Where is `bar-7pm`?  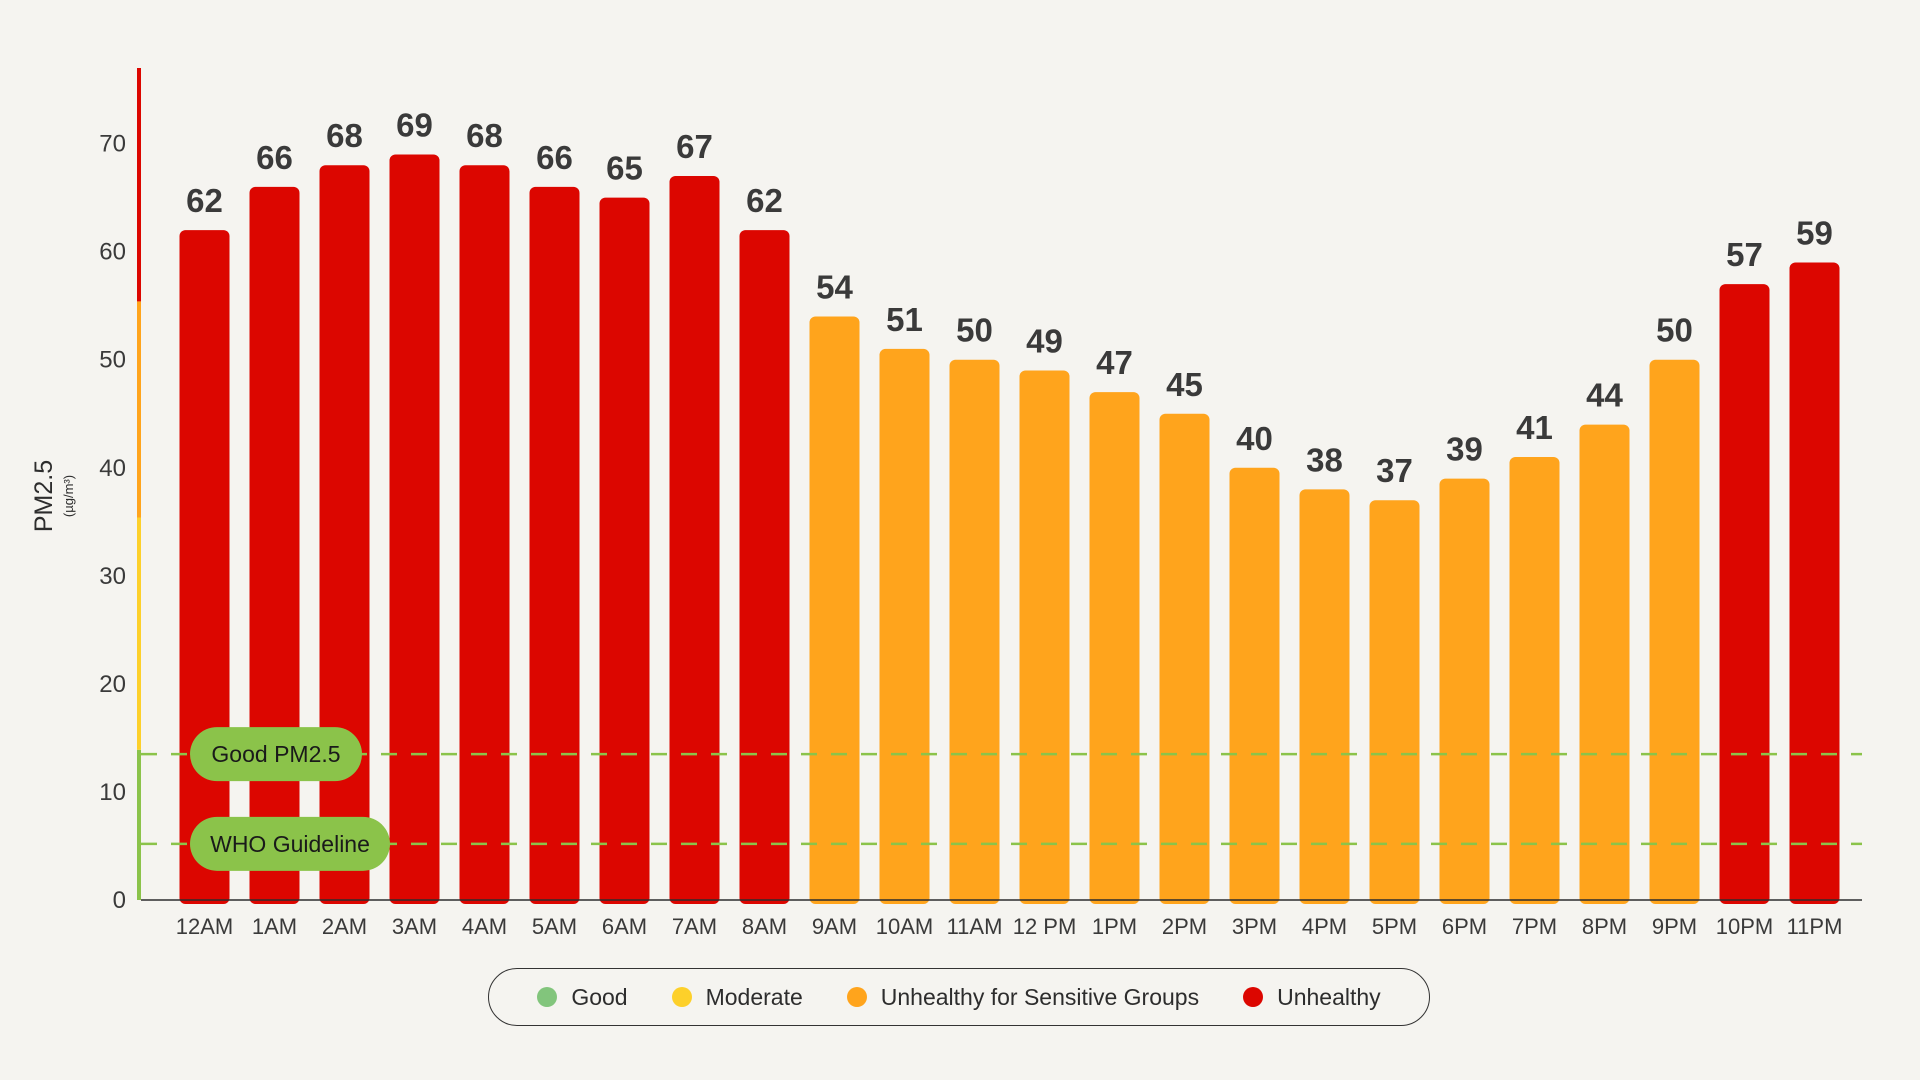 bar-7pm is located at coordinates (1534, 680).